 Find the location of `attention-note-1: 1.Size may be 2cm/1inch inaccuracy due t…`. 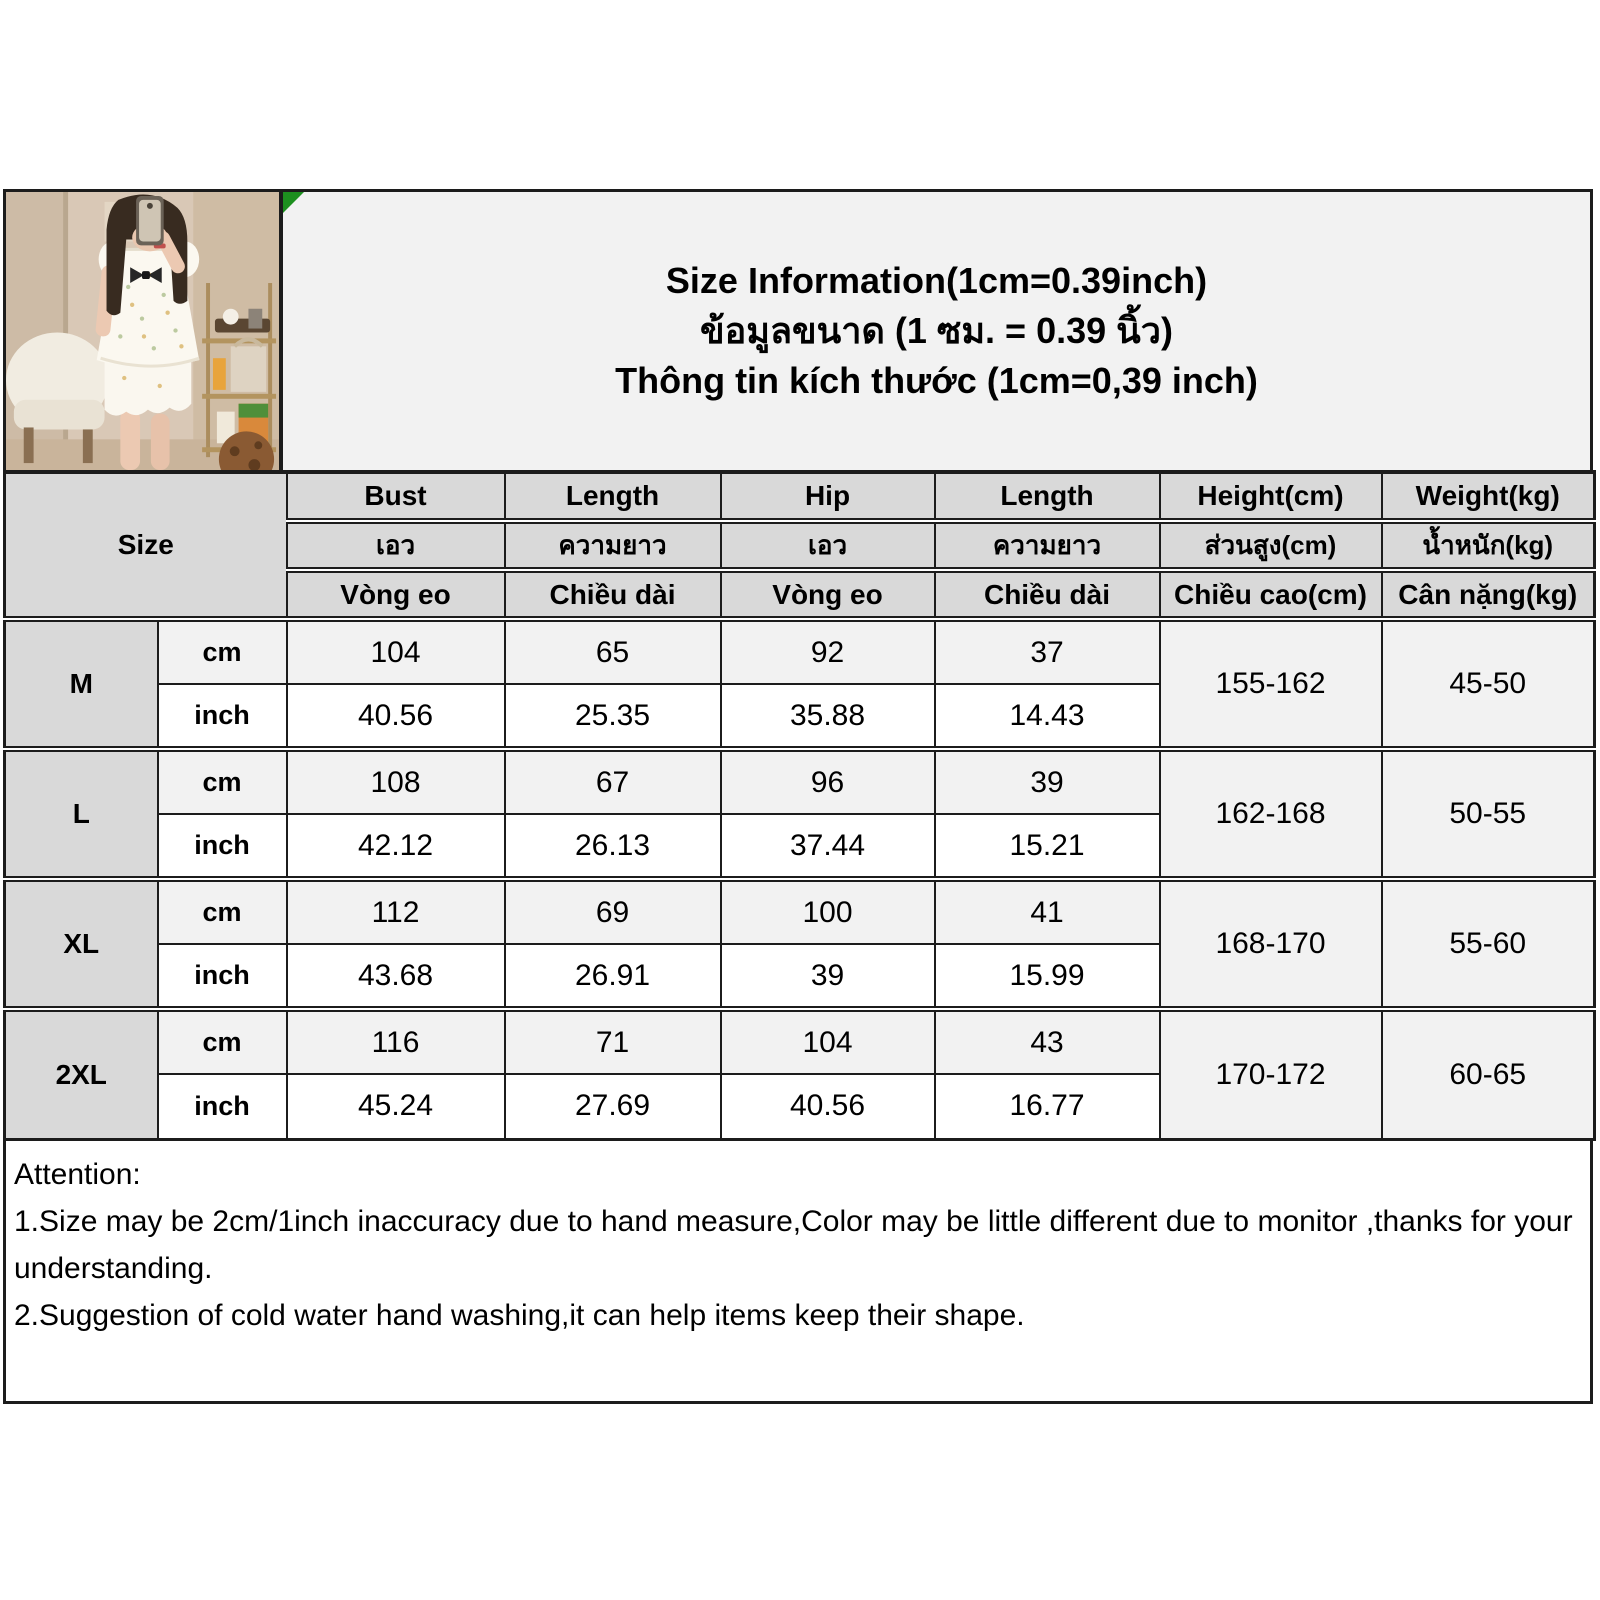

attention-note-1: 1.Size may be 2cm/1inch inaccuracy due t… is located at coordinates (793, 1244).